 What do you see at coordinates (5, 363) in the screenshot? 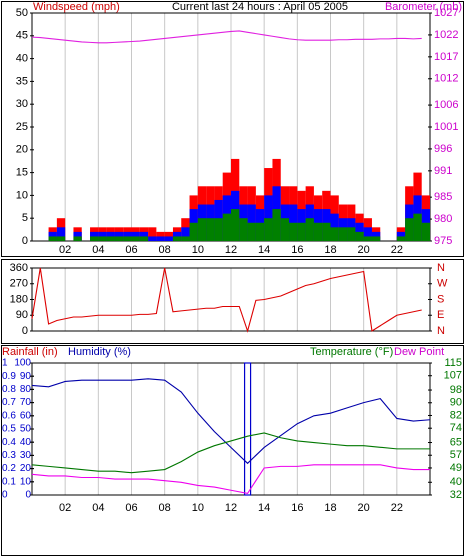
I see `y-tick-label: 1` at bounding box center [5, 363].